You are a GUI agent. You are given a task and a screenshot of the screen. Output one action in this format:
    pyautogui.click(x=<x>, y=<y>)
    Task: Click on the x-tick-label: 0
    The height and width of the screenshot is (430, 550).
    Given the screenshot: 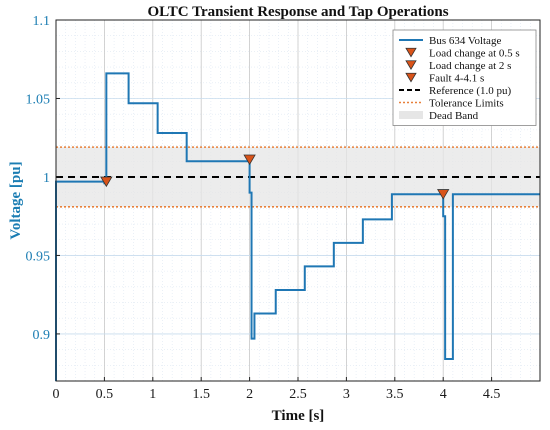 What is the action you would take?
    pyautogui.click(x=56, y=394)
    